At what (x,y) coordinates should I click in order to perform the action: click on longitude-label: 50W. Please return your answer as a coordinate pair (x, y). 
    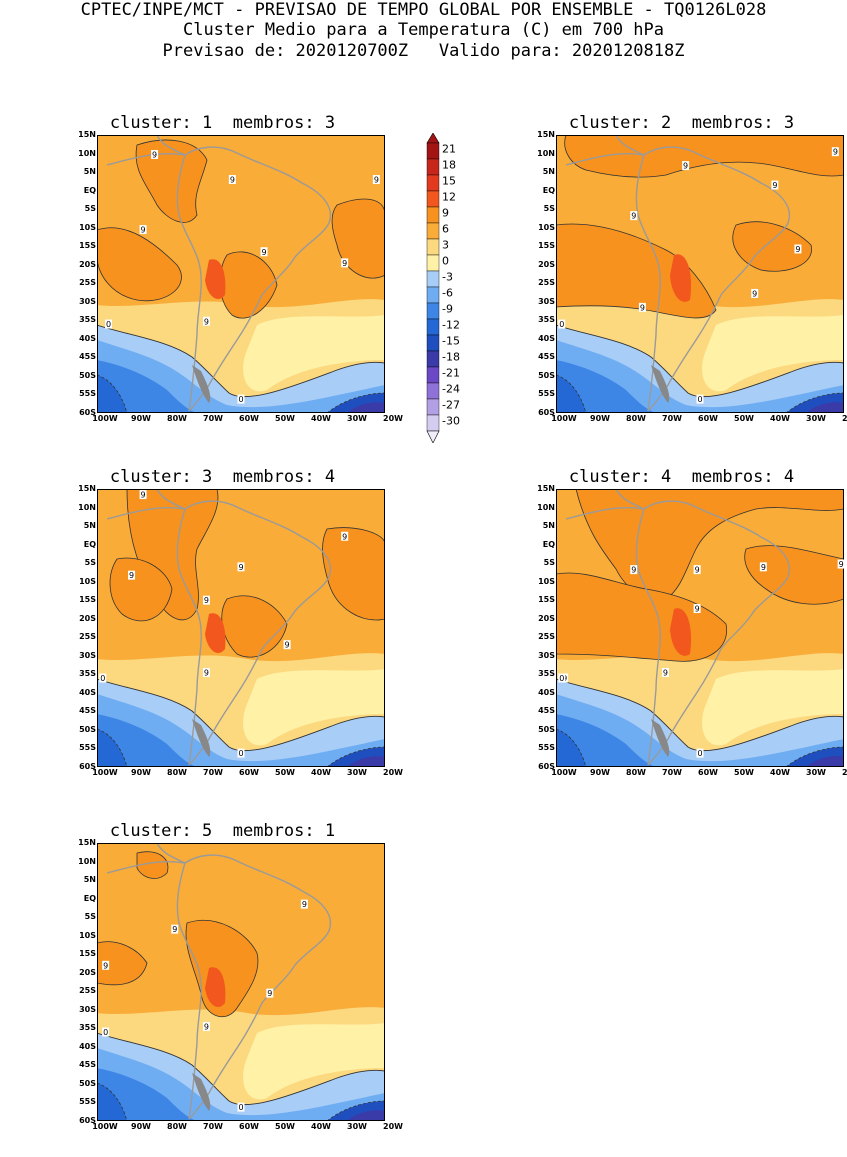
    Looking at the image, I should click on (744, 772).